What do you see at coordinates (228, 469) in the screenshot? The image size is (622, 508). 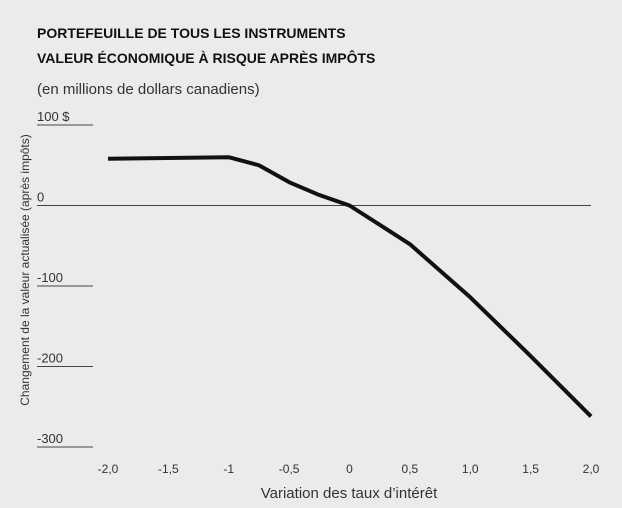 I see `x-tick-label: -1` at bounding box center [228, 469].